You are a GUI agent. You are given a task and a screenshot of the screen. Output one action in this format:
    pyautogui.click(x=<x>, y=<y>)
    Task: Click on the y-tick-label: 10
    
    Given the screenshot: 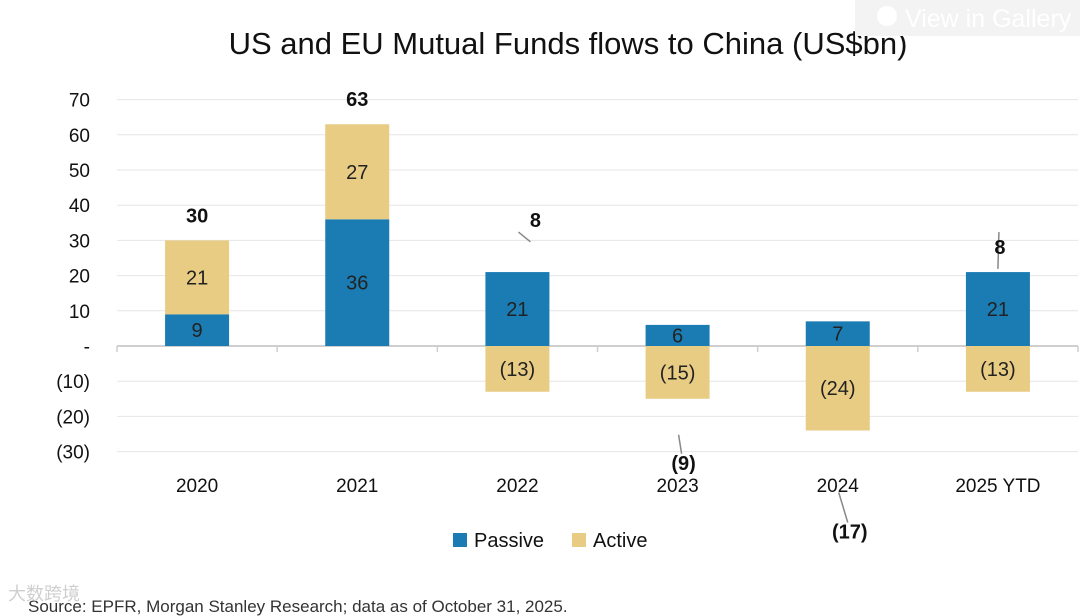 What is the action you would take?
    pyautogui.click(x=79, y=312)
    